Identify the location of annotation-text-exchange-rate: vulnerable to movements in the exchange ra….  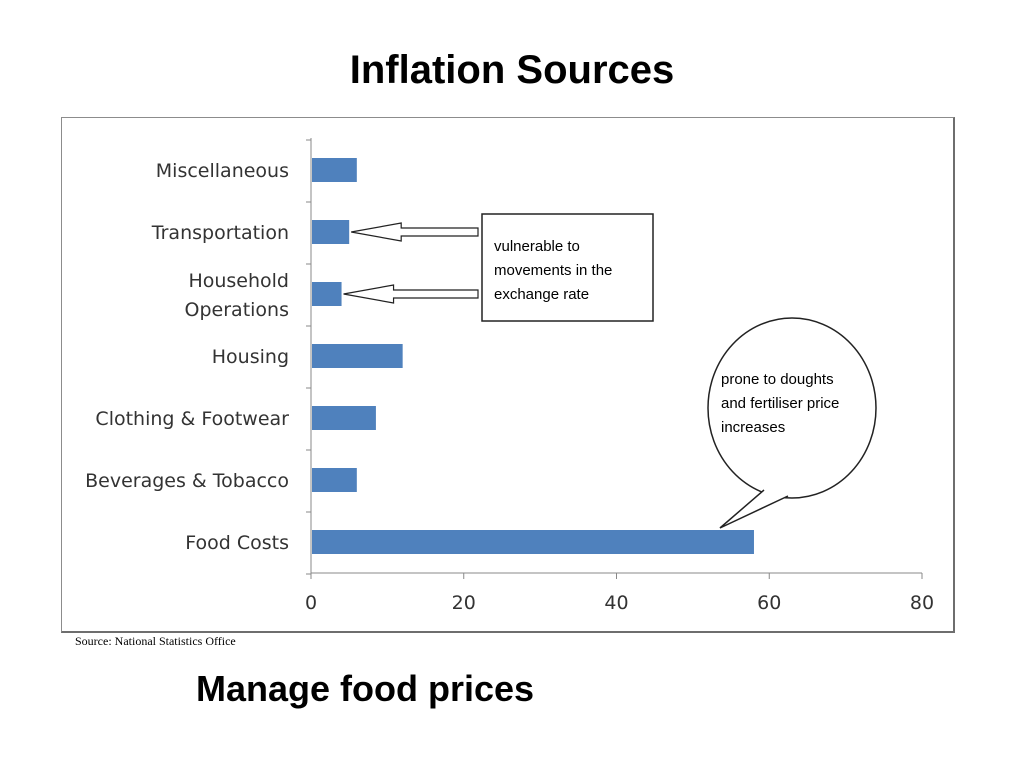
(553, 270).